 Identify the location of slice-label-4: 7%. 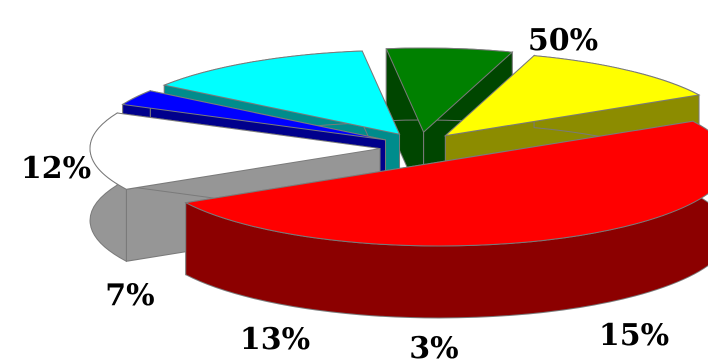
(129, 295).